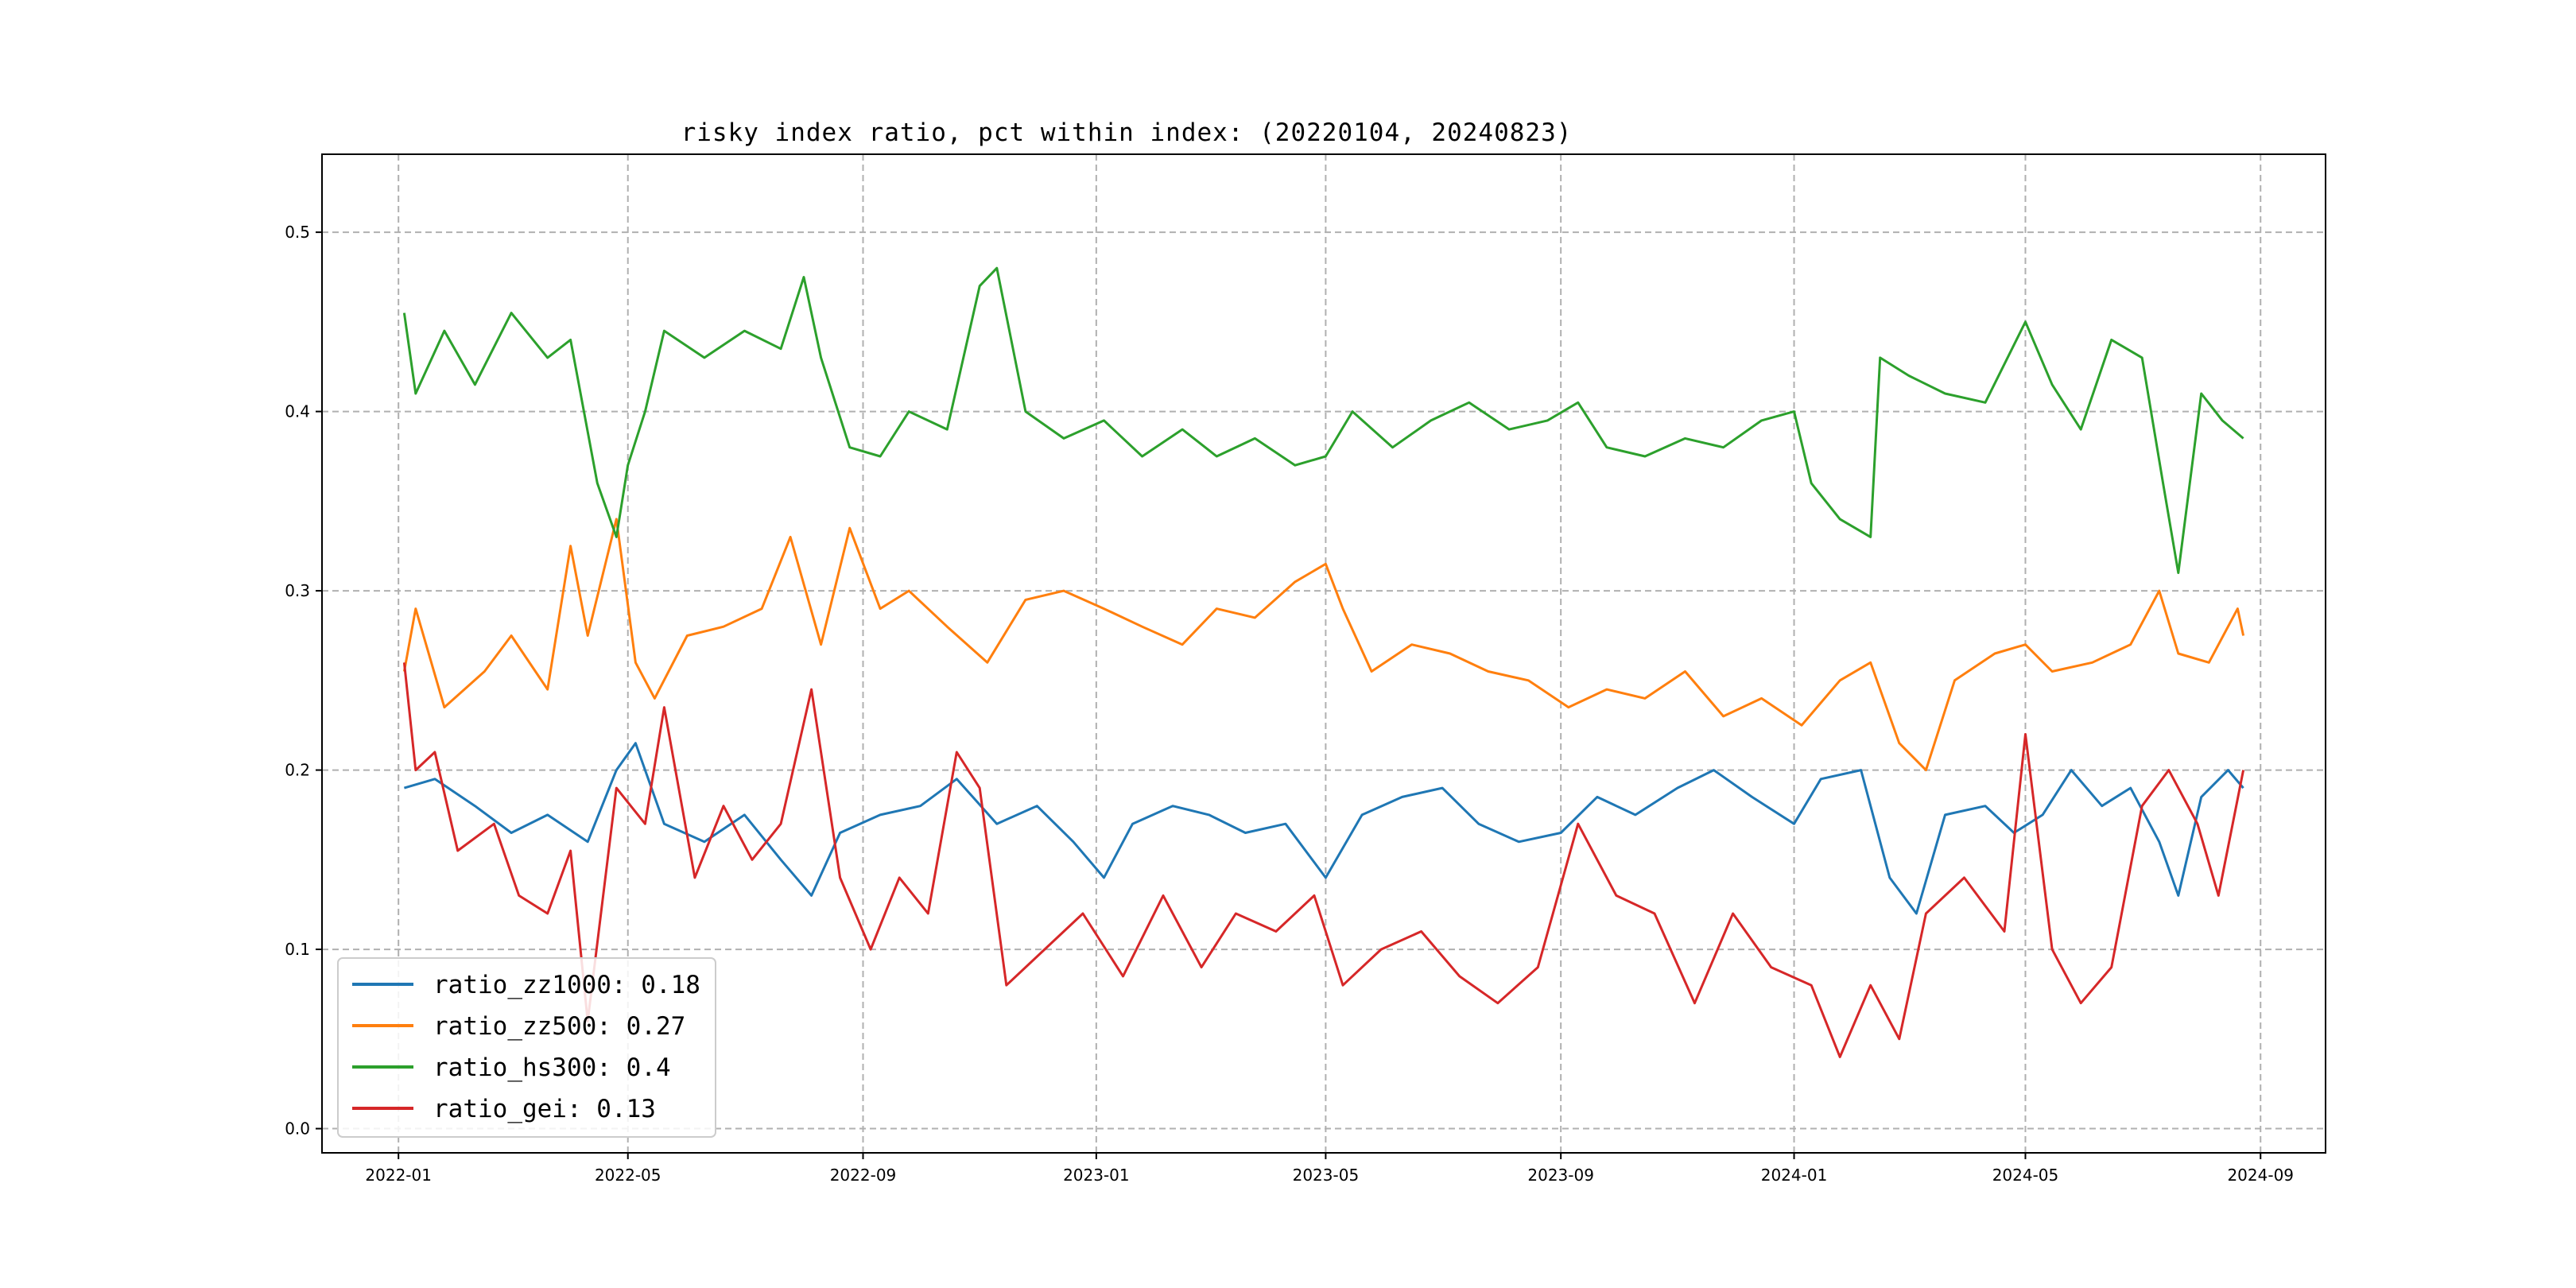 The image size is (2576, 1288). What do you see at coordinates (297, 412) in the screenshot?
I see `y-tick-label: 0.4` at bounding box center [297, 412].